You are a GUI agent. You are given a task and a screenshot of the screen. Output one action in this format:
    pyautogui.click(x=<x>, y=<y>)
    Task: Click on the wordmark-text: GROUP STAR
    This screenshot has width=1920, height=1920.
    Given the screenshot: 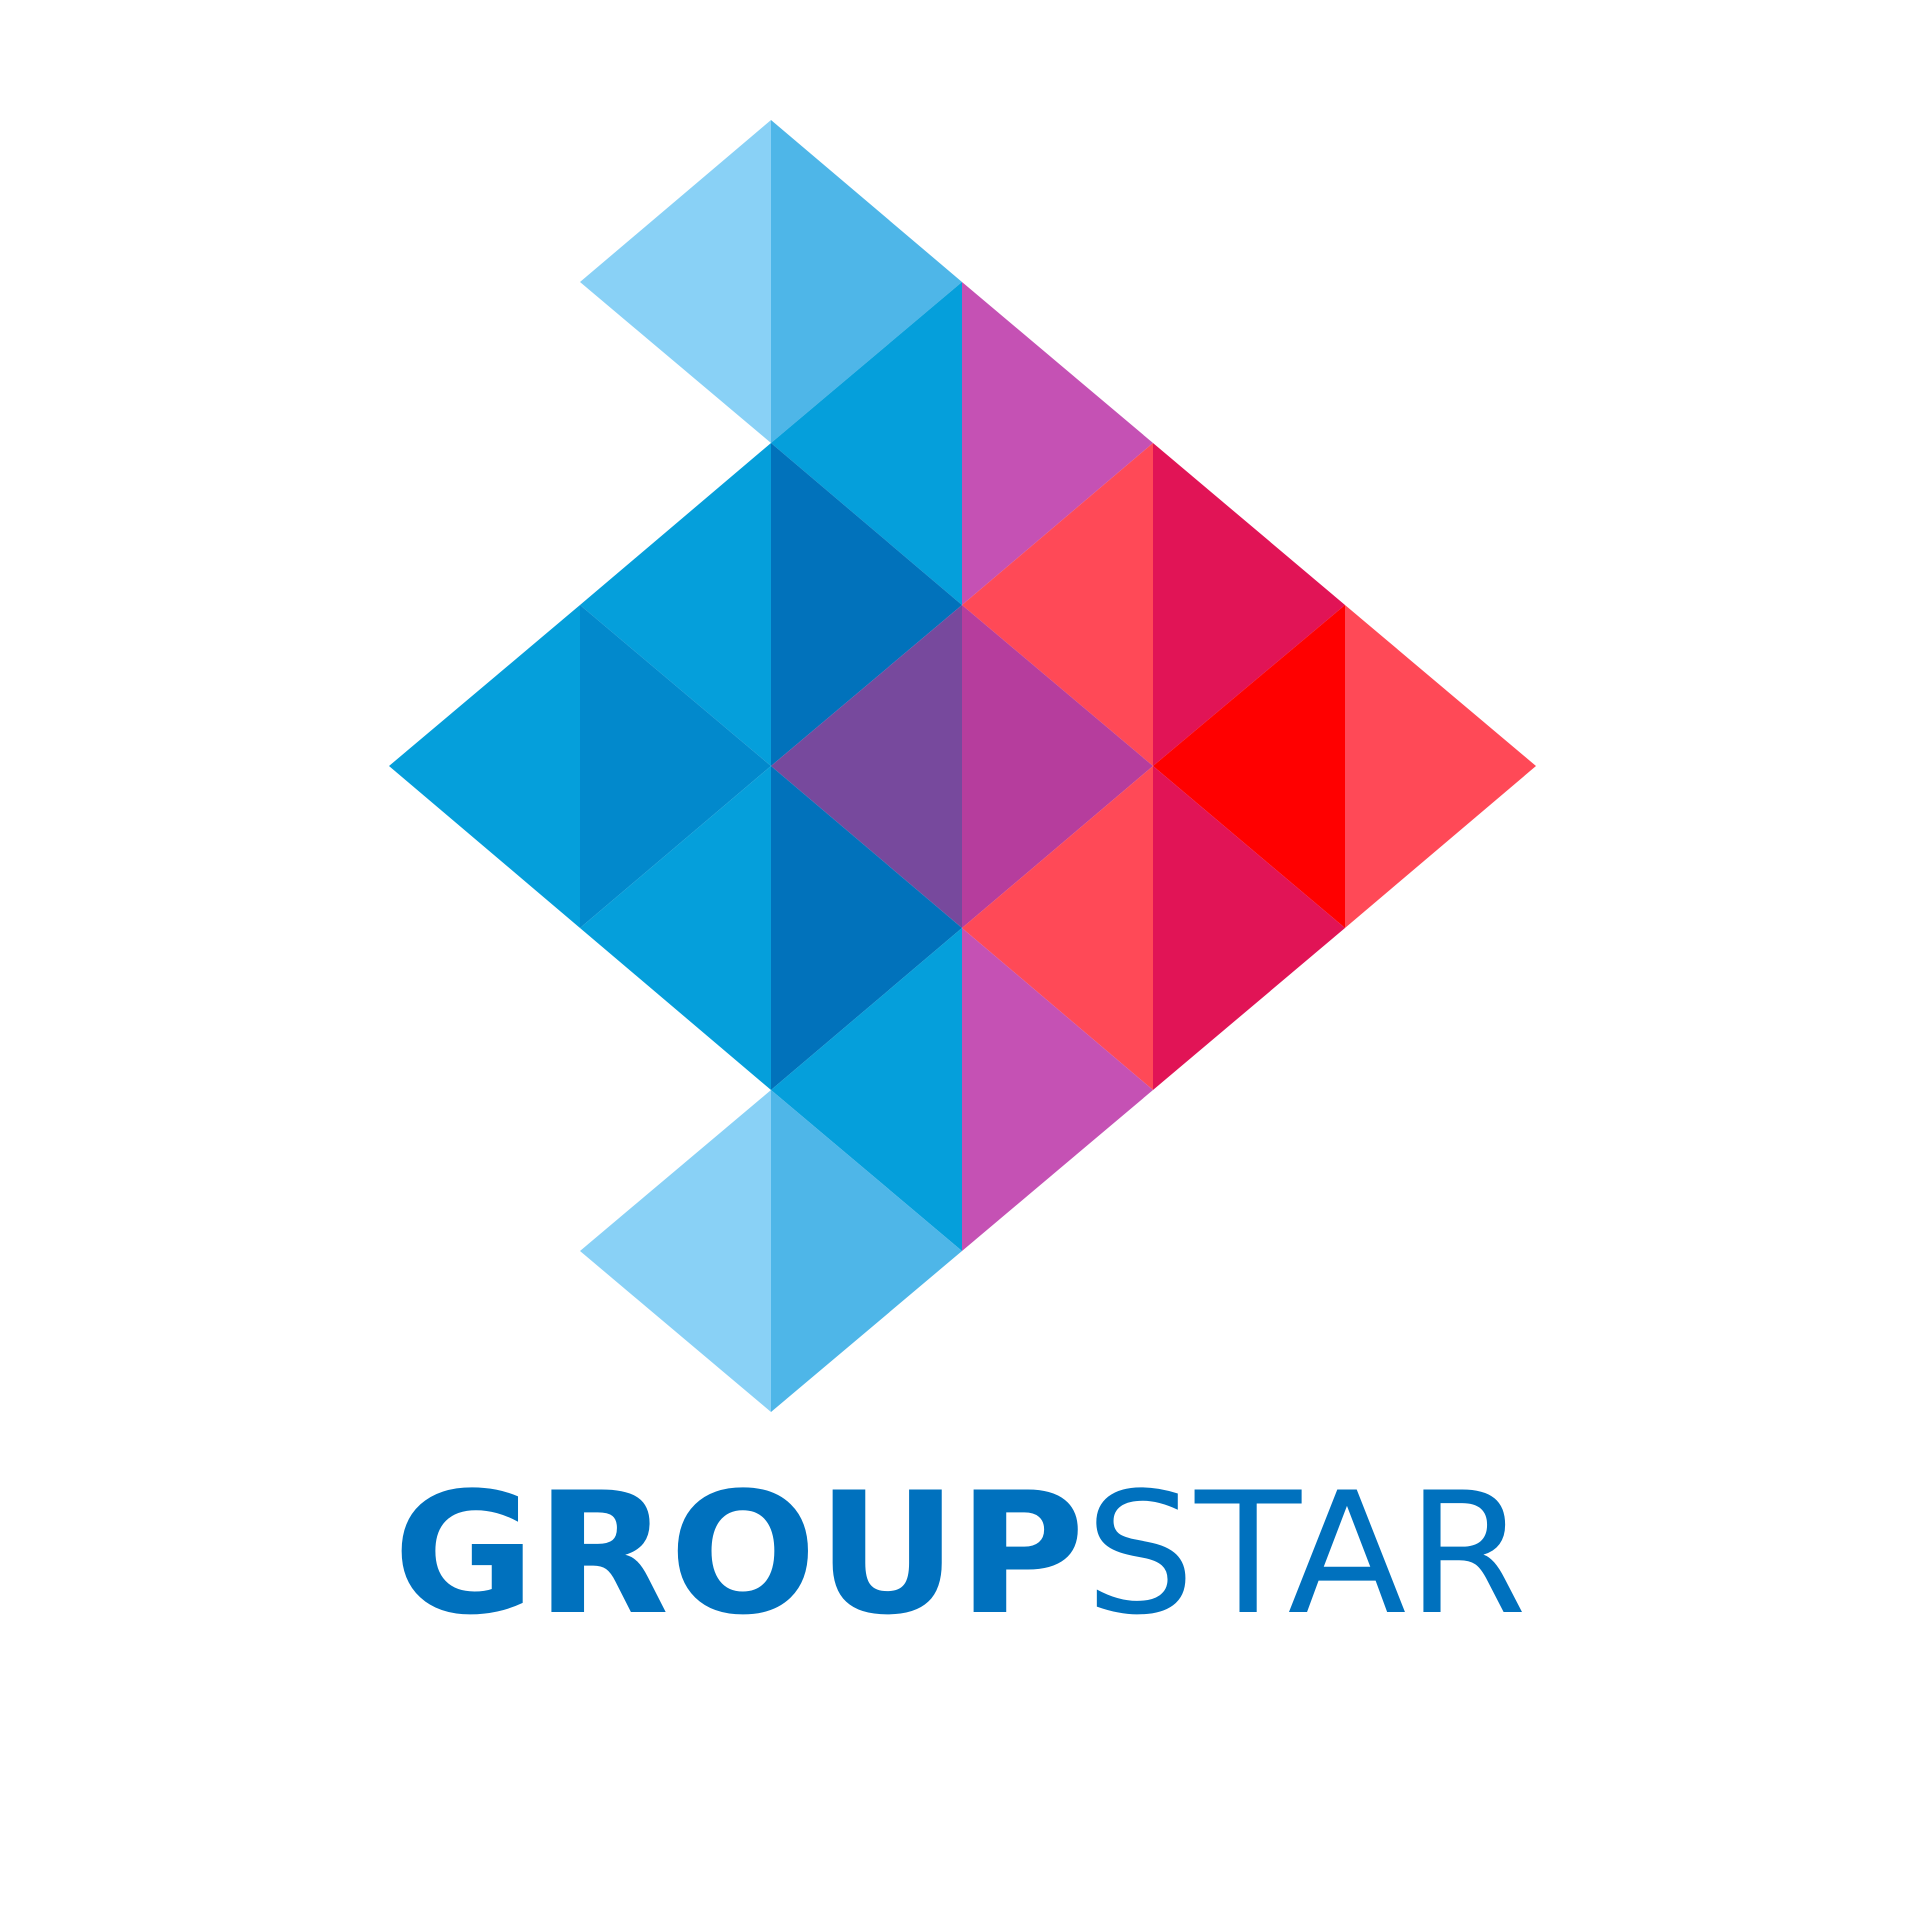 What is the action you would take?
    pyautogui.click(x=960, y=1553)
    